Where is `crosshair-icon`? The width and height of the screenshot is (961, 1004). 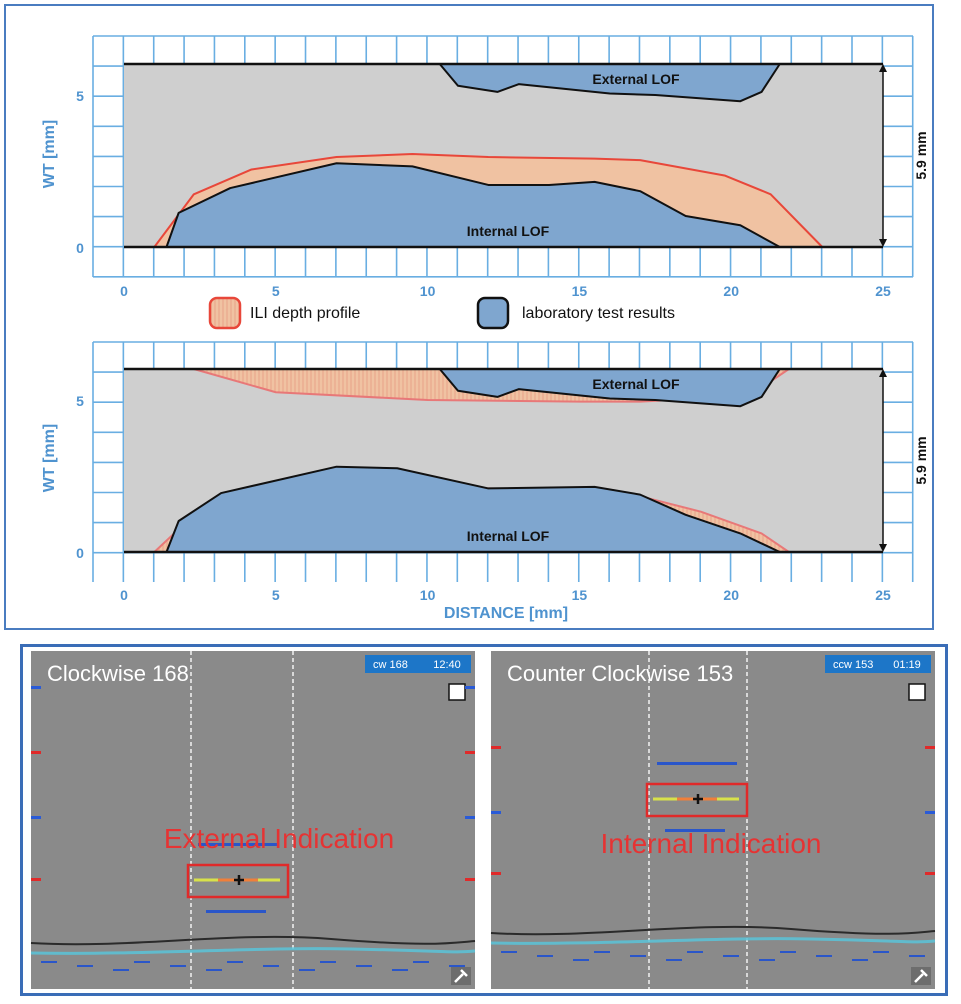
crosshair-icon is located at coordinates (239, 880).